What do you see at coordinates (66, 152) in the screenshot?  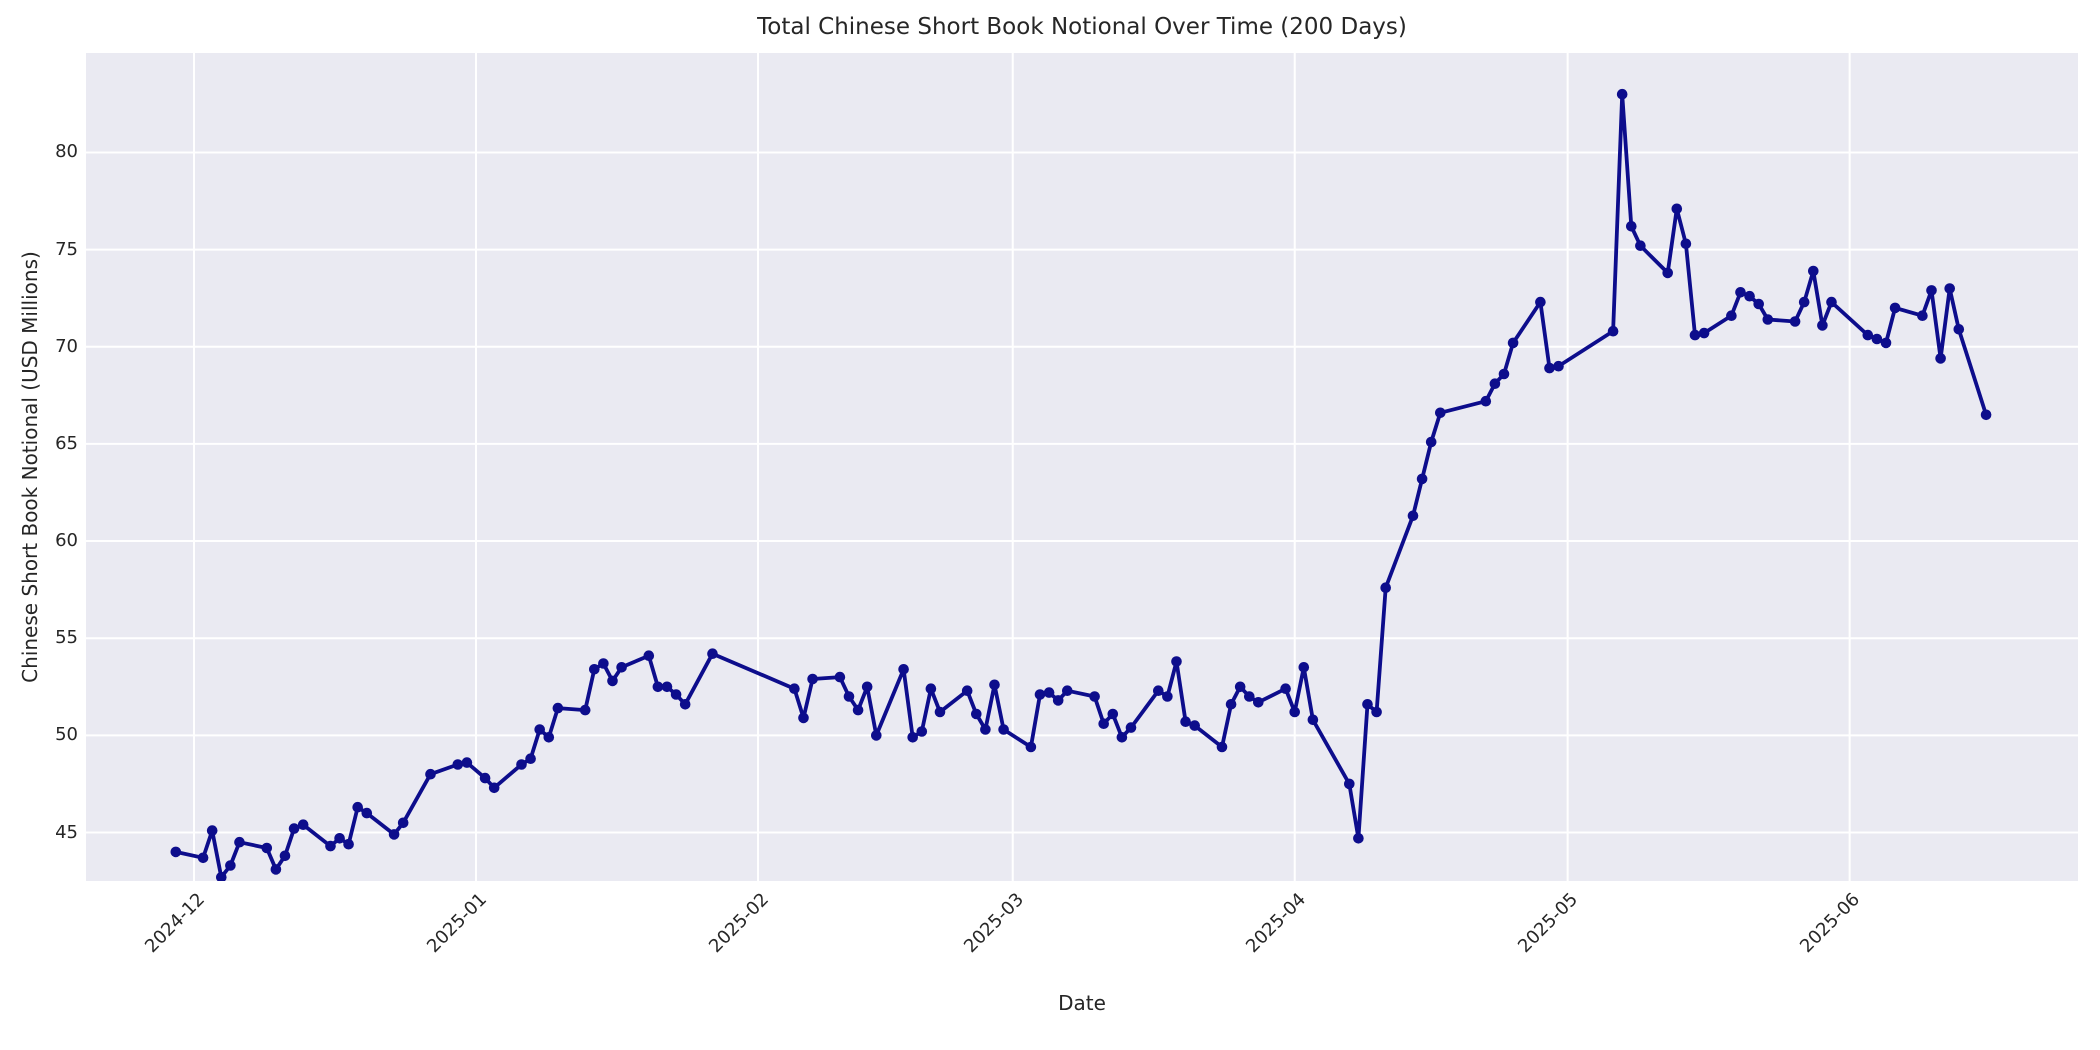 I see `y-tick-label: 80` at bounding box center [66, 152].